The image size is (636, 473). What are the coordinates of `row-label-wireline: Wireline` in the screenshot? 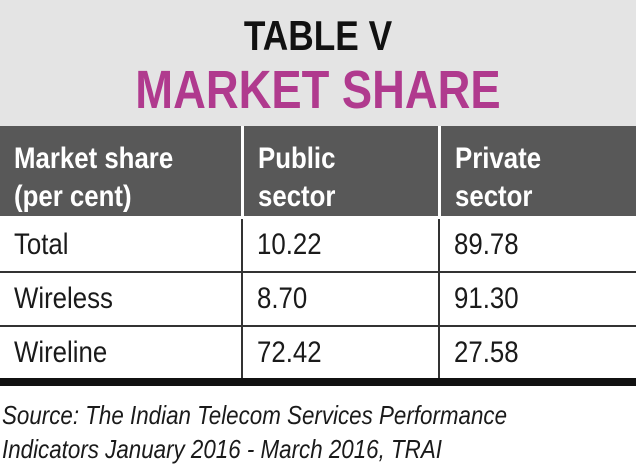 It's located at (121, 352).